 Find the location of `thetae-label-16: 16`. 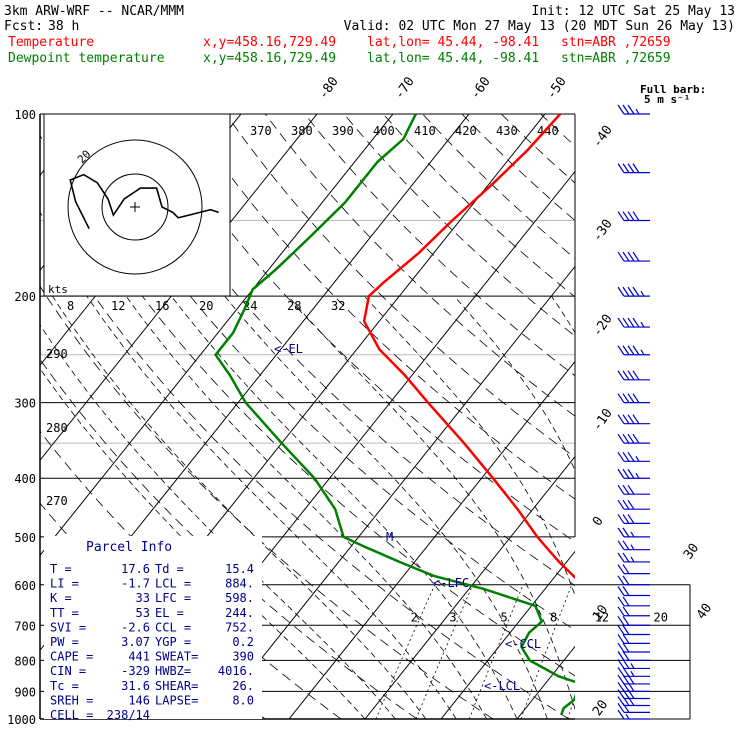

thetae-label-16: 16 is located at coordinates (162, 306).